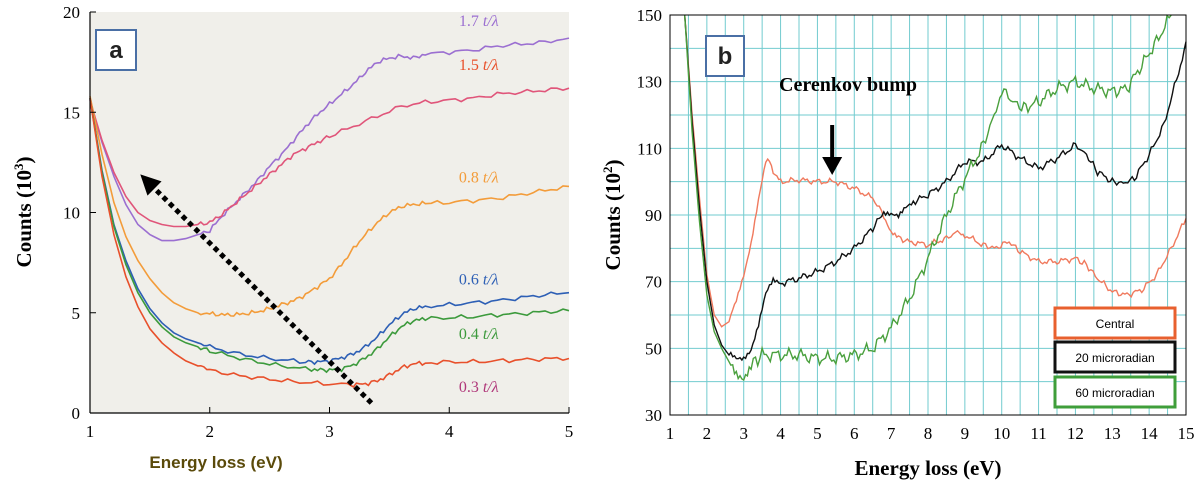 The width and height of the screenshot is (1200, 492). What do you see at coordinates (479, 177) in the screenshot?
I see `panel-a-series-label: 0.8 t/λ` at bounding box center [479, 177].